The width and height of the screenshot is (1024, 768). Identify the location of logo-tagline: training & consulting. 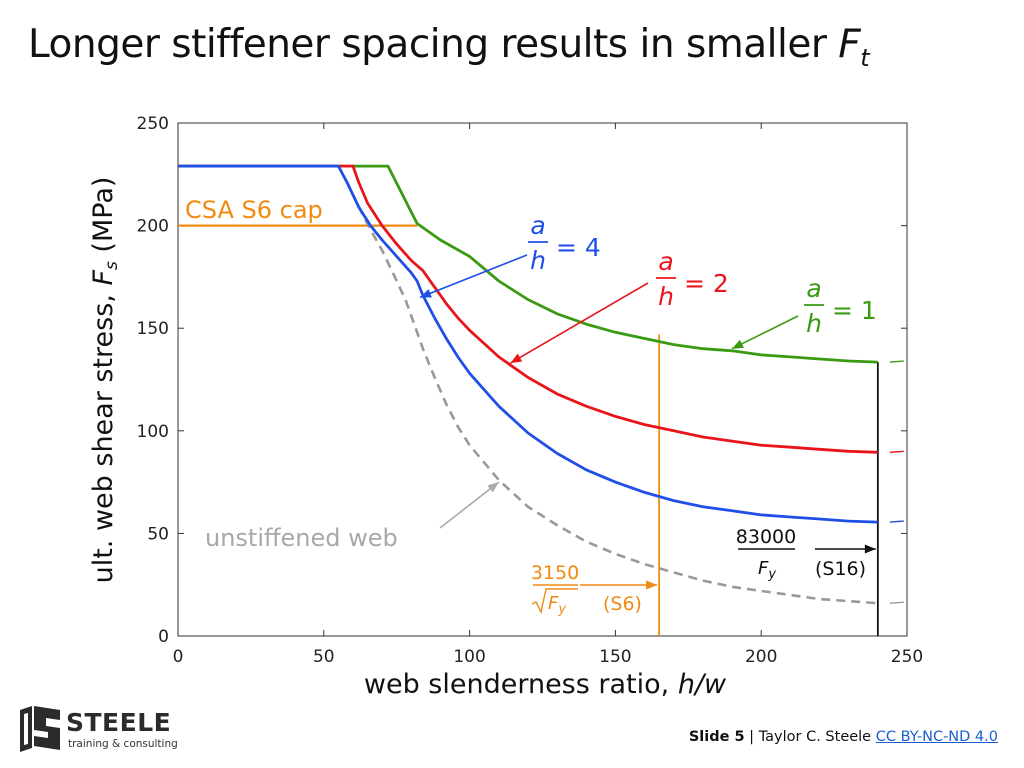
(123, 744).